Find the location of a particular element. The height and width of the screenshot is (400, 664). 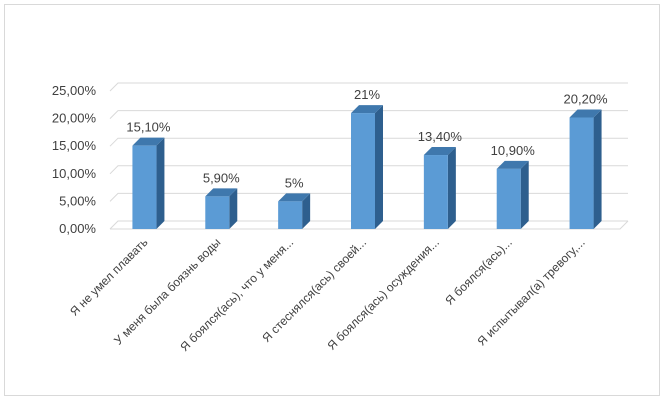

data-label: 5,90% is located at coordinates (221, 177).